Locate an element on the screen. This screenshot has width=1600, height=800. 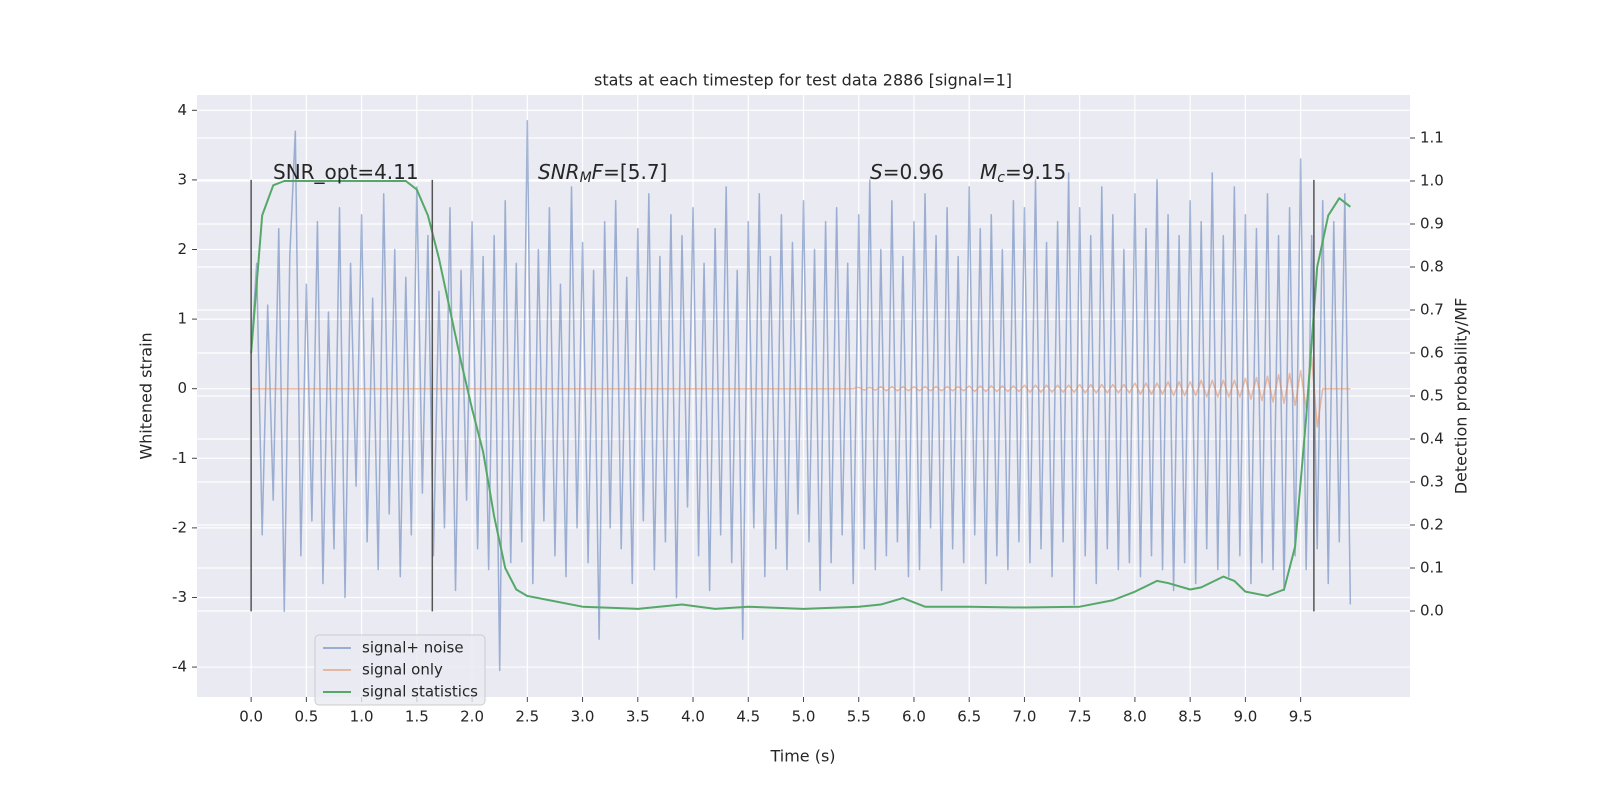
series-line is located at coordinates (801, 392).